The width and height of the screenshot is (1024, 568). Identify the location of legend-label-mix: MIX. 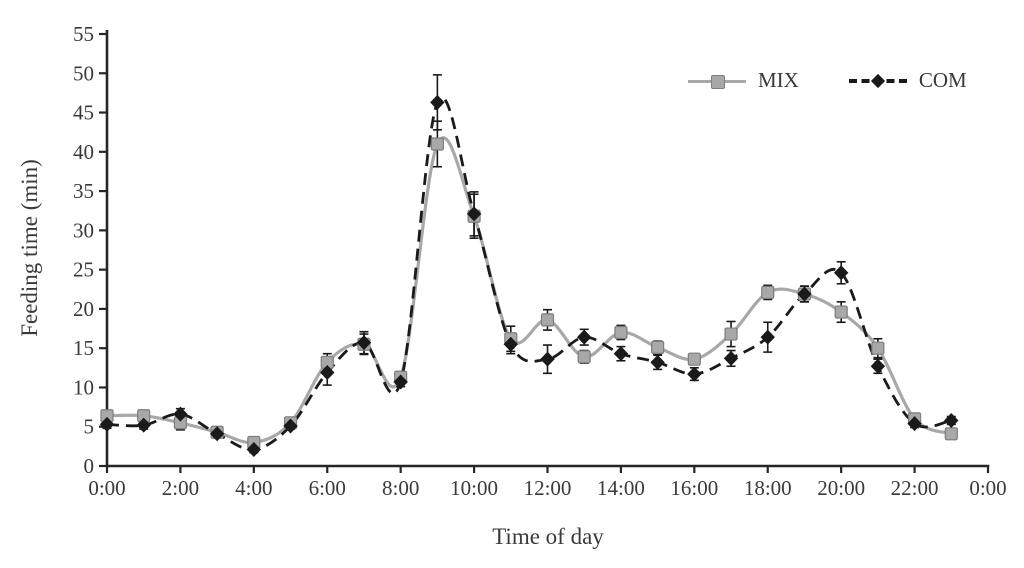
(778, 80).